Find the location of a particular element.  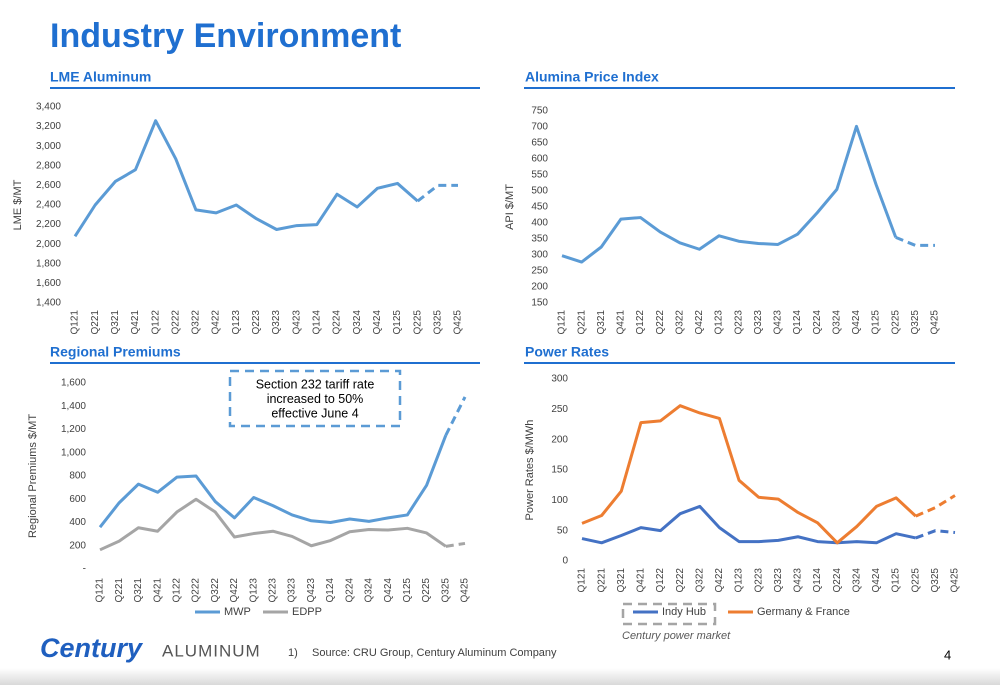

y-tick-label: 400 is located at coordinates (539, 223).